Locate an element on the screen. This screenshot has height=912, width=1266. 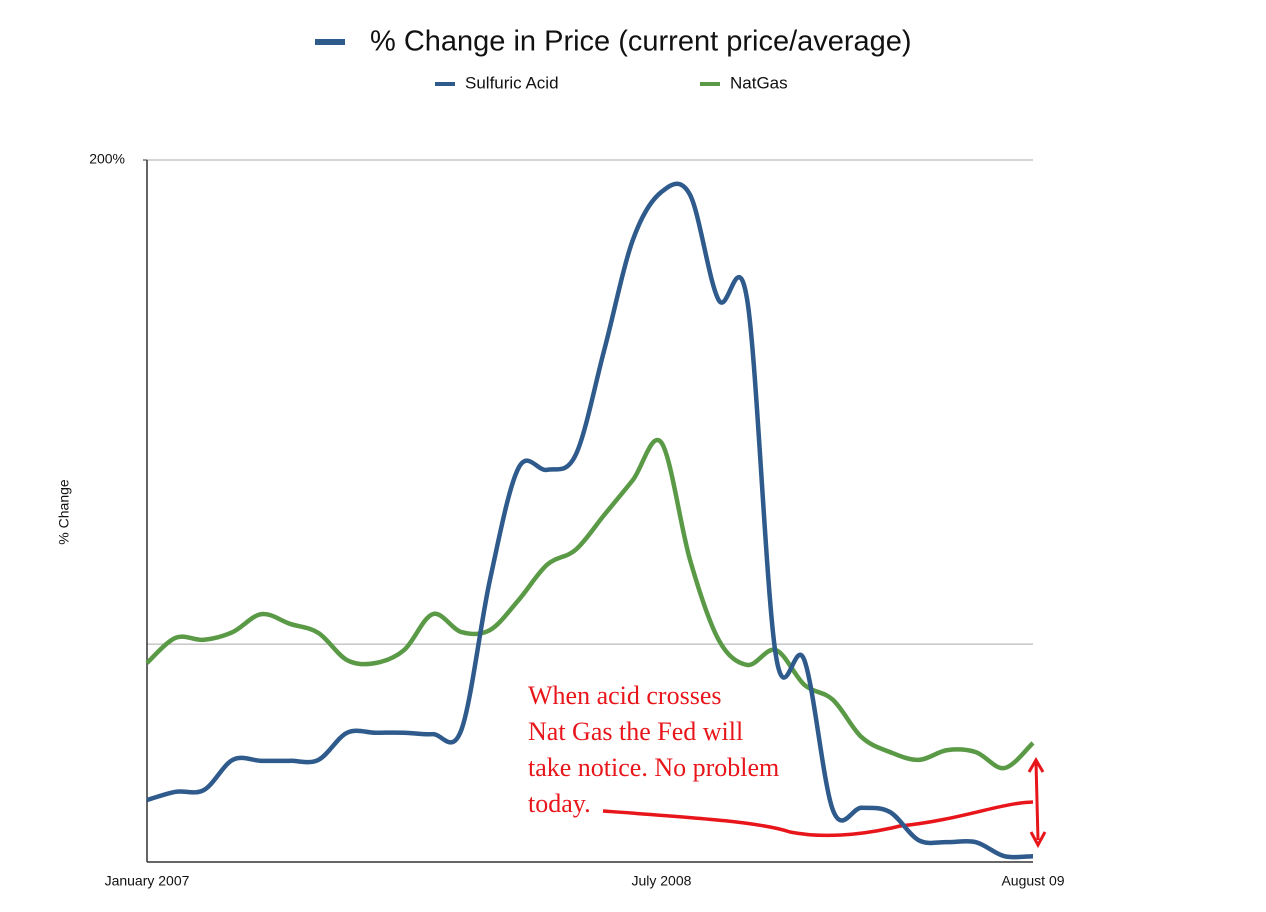
annotation: Nat Gas the Fed will is located at coordinates (635, 731).